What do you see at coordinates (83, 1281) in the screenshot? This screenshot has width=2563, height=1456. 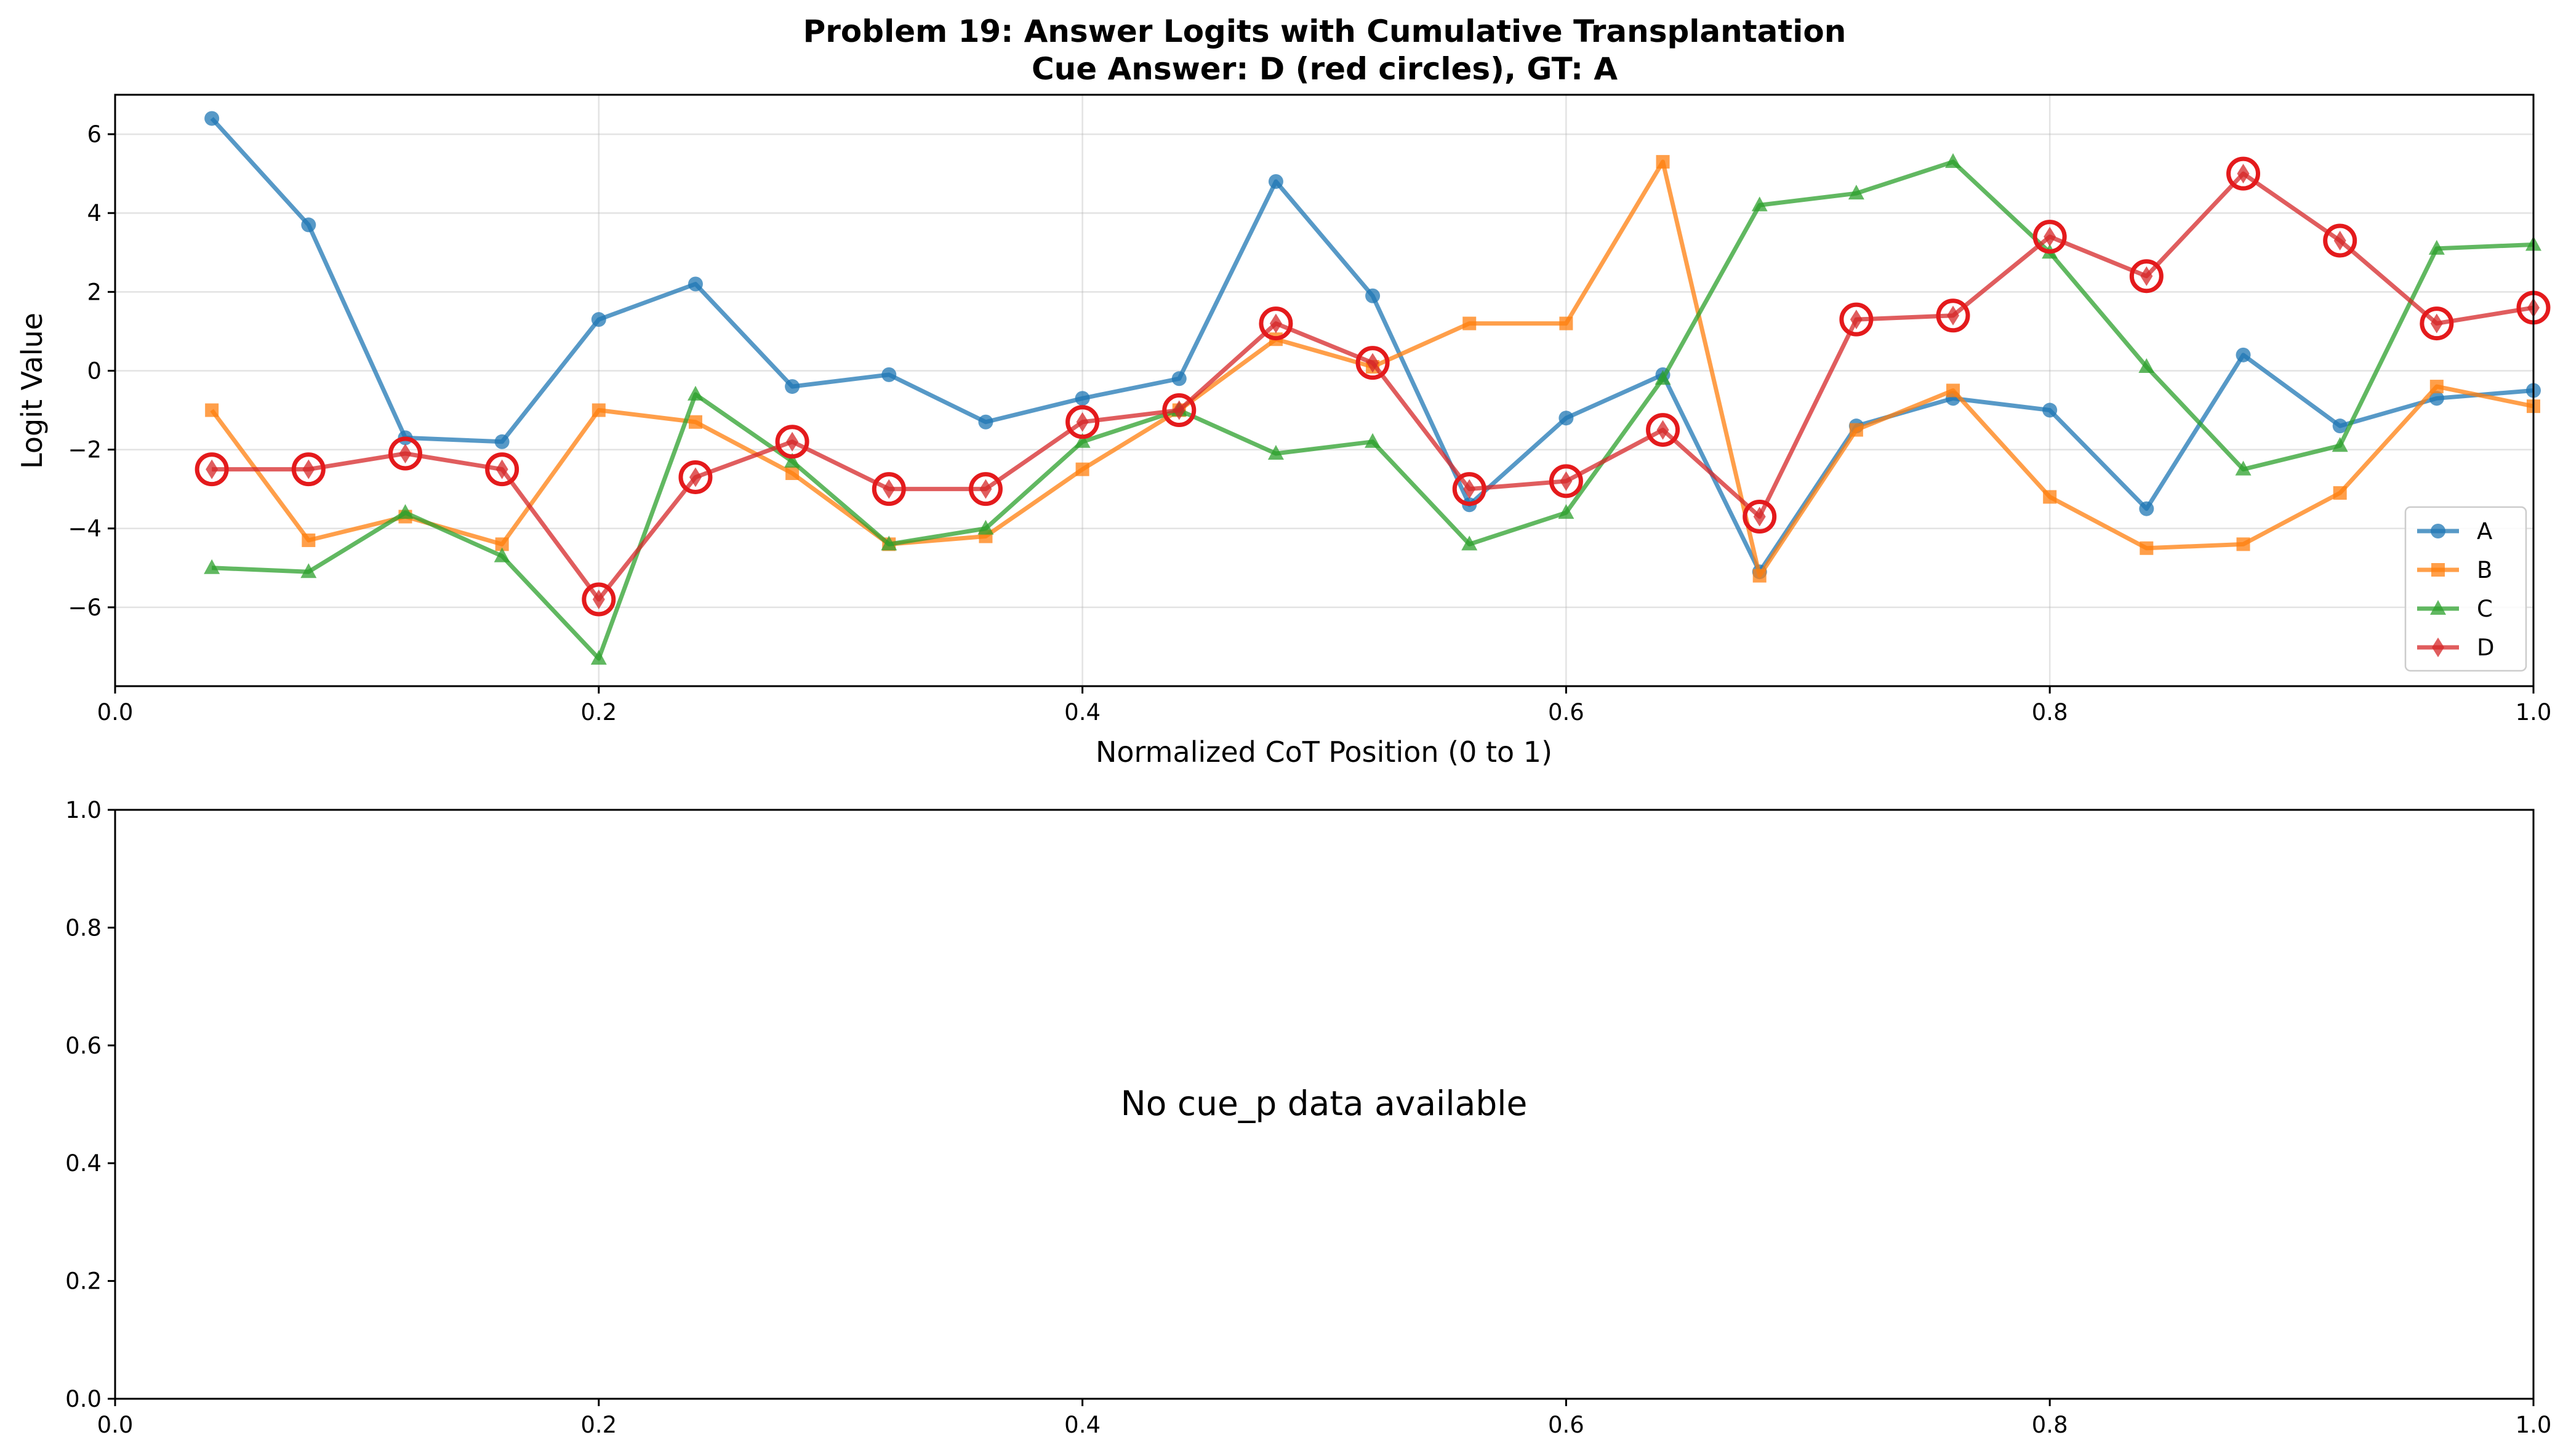 I see `y-tick-label: 0.2` at bounding box center [83, 1281].